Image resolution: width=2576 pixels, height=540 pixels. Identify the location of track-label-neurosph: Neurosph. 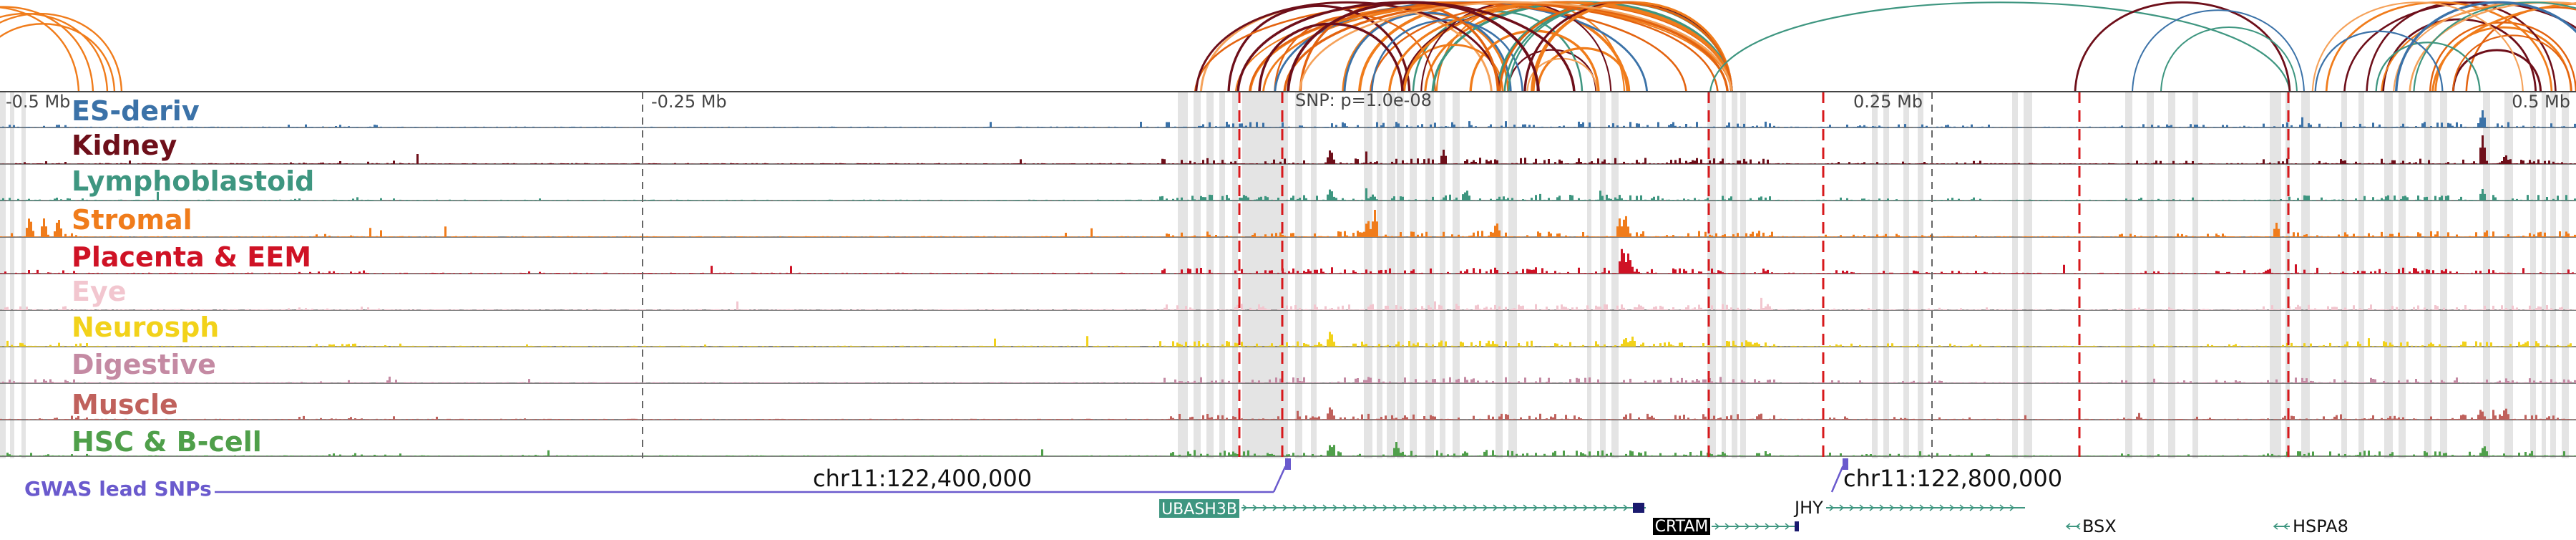
(145, 327).